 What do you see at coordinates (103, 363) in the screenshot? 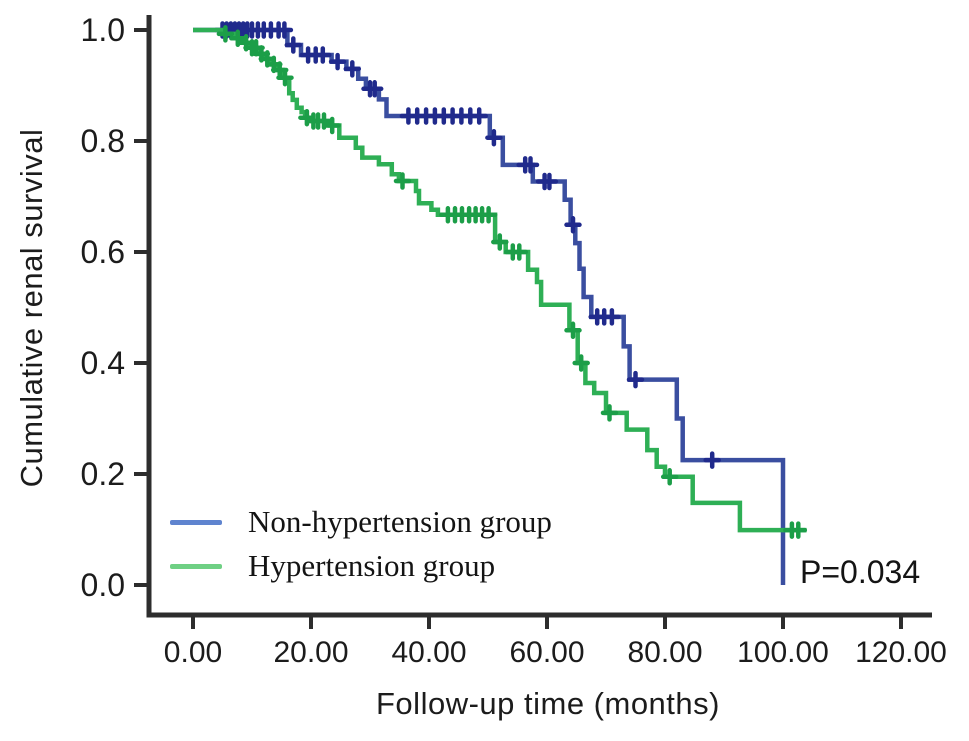
I see `y-tick-label: 0.4` at bounding box center [103, 363].